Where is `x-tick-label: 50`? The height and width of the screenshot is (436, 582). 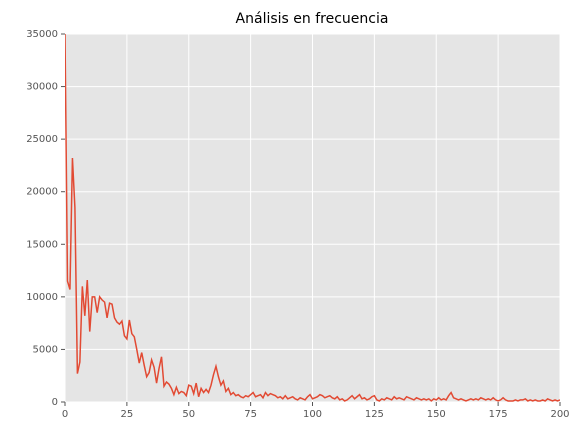 x-tick-label: 50 is located at coordinates (188, 414).